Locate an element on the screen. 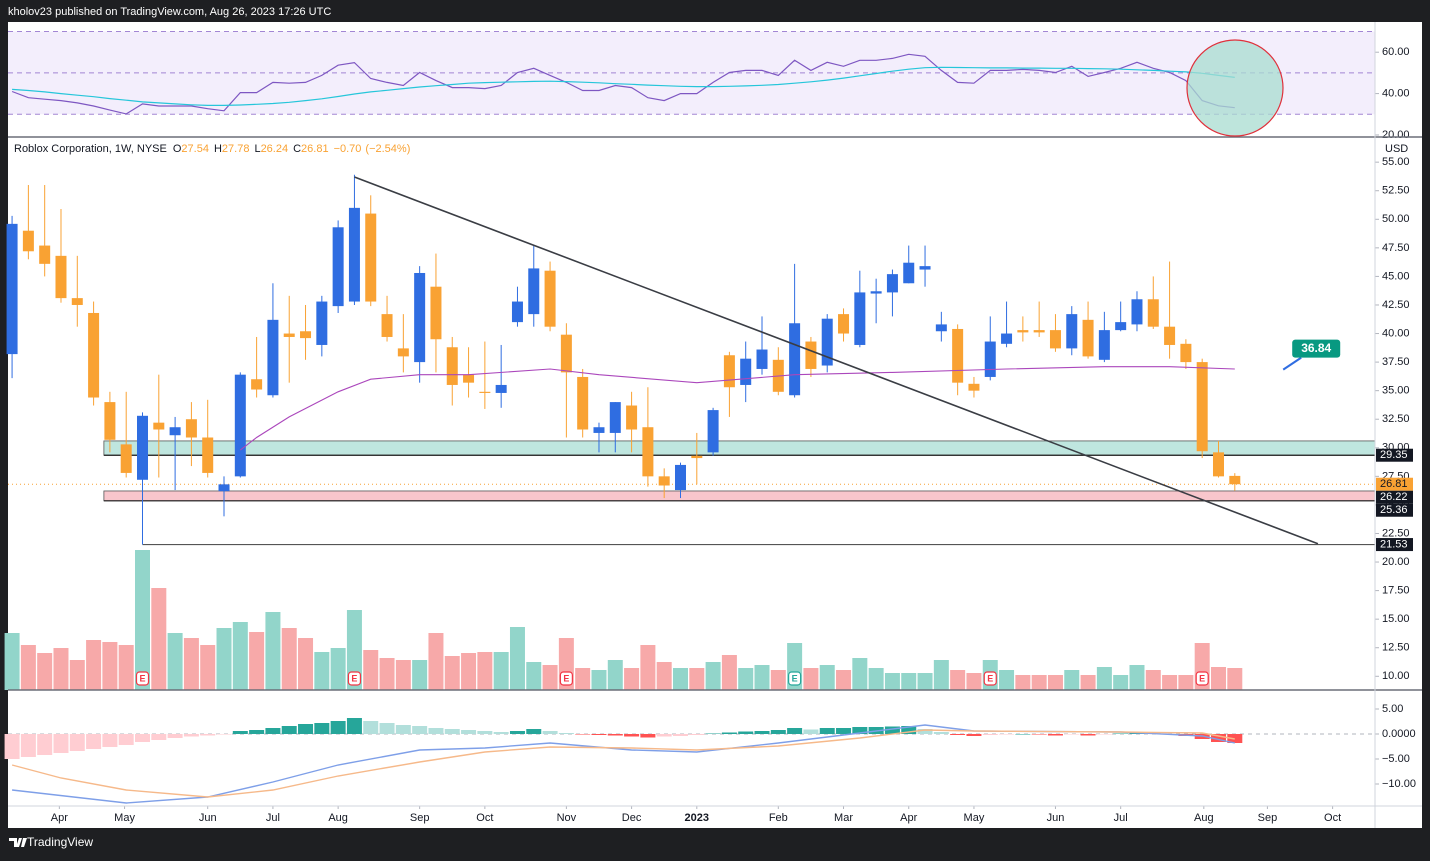 The height and width of the screenshot is (861, 1430). y-tick-label: 52.50 is located at coordinates (1396, 191).